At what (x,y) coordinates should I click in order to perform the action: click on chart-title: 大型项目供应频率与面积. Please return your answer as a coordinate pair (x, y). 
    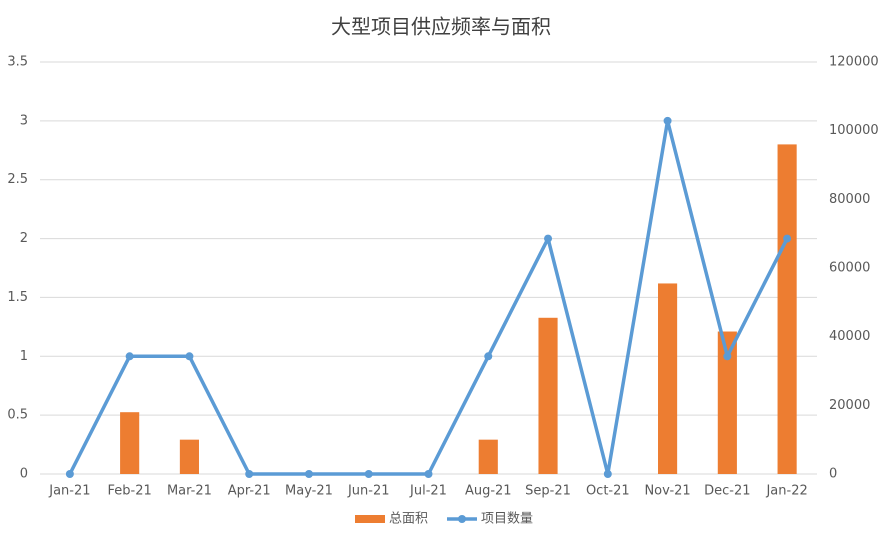
    Looking at the image, I should click on (441, 27).